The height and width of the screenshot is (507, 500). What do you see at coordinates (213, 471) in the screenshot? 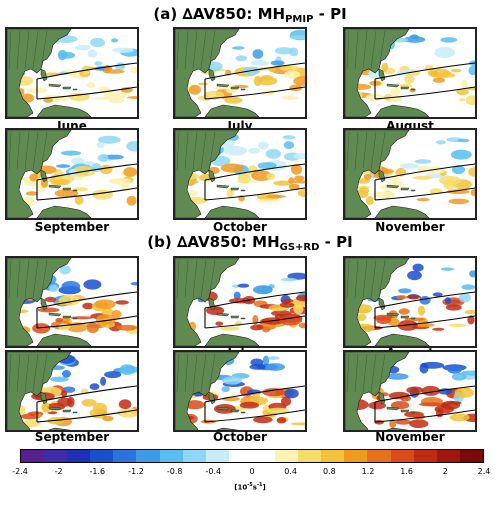
I see `colorbar-tick-label: -0.4` at bounding box center [213, 471].